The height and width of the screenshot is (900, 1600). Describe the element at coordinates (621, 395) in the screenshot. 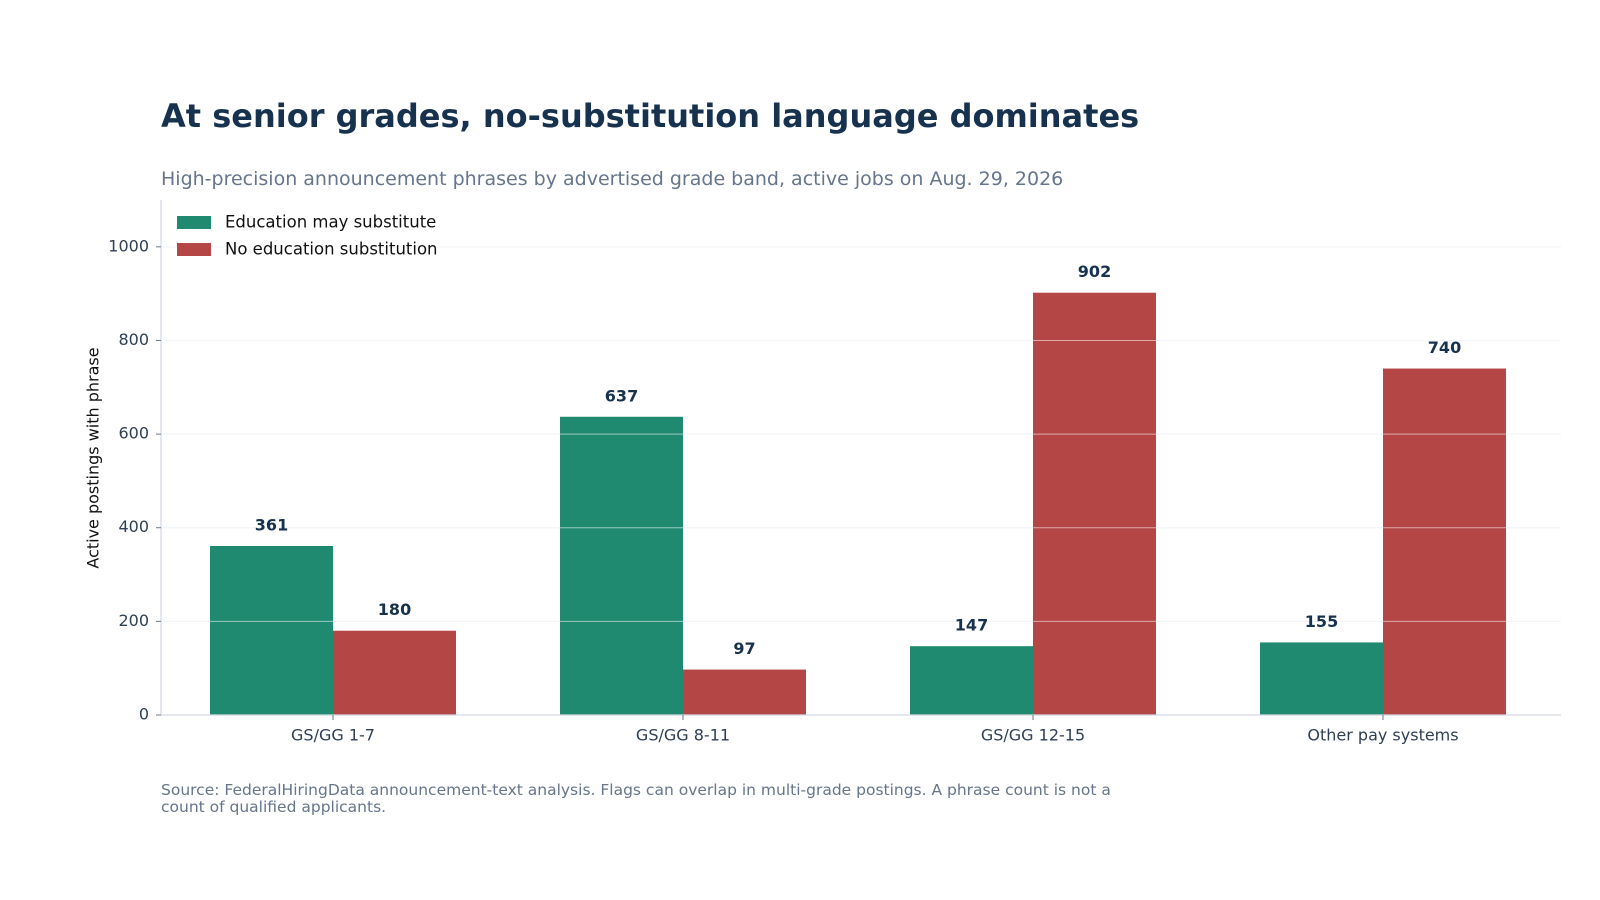

I see `data-label-education-may-substitute-gs-gg-8-11: 637` at that location.